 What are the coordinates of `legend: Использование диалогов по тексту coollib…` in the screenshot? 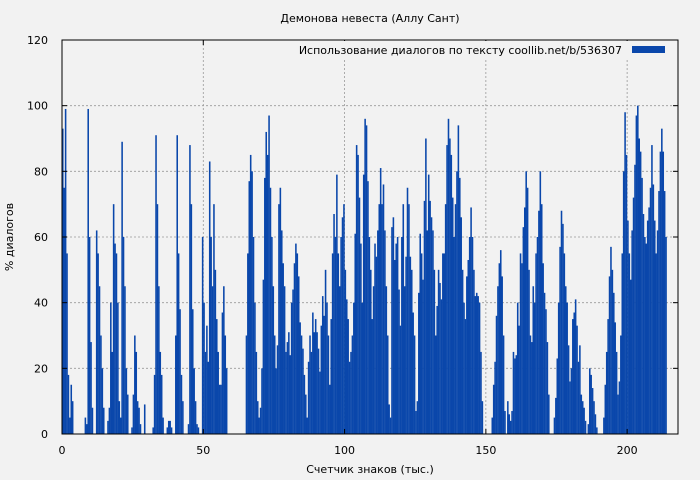 It's located at (486, 50).